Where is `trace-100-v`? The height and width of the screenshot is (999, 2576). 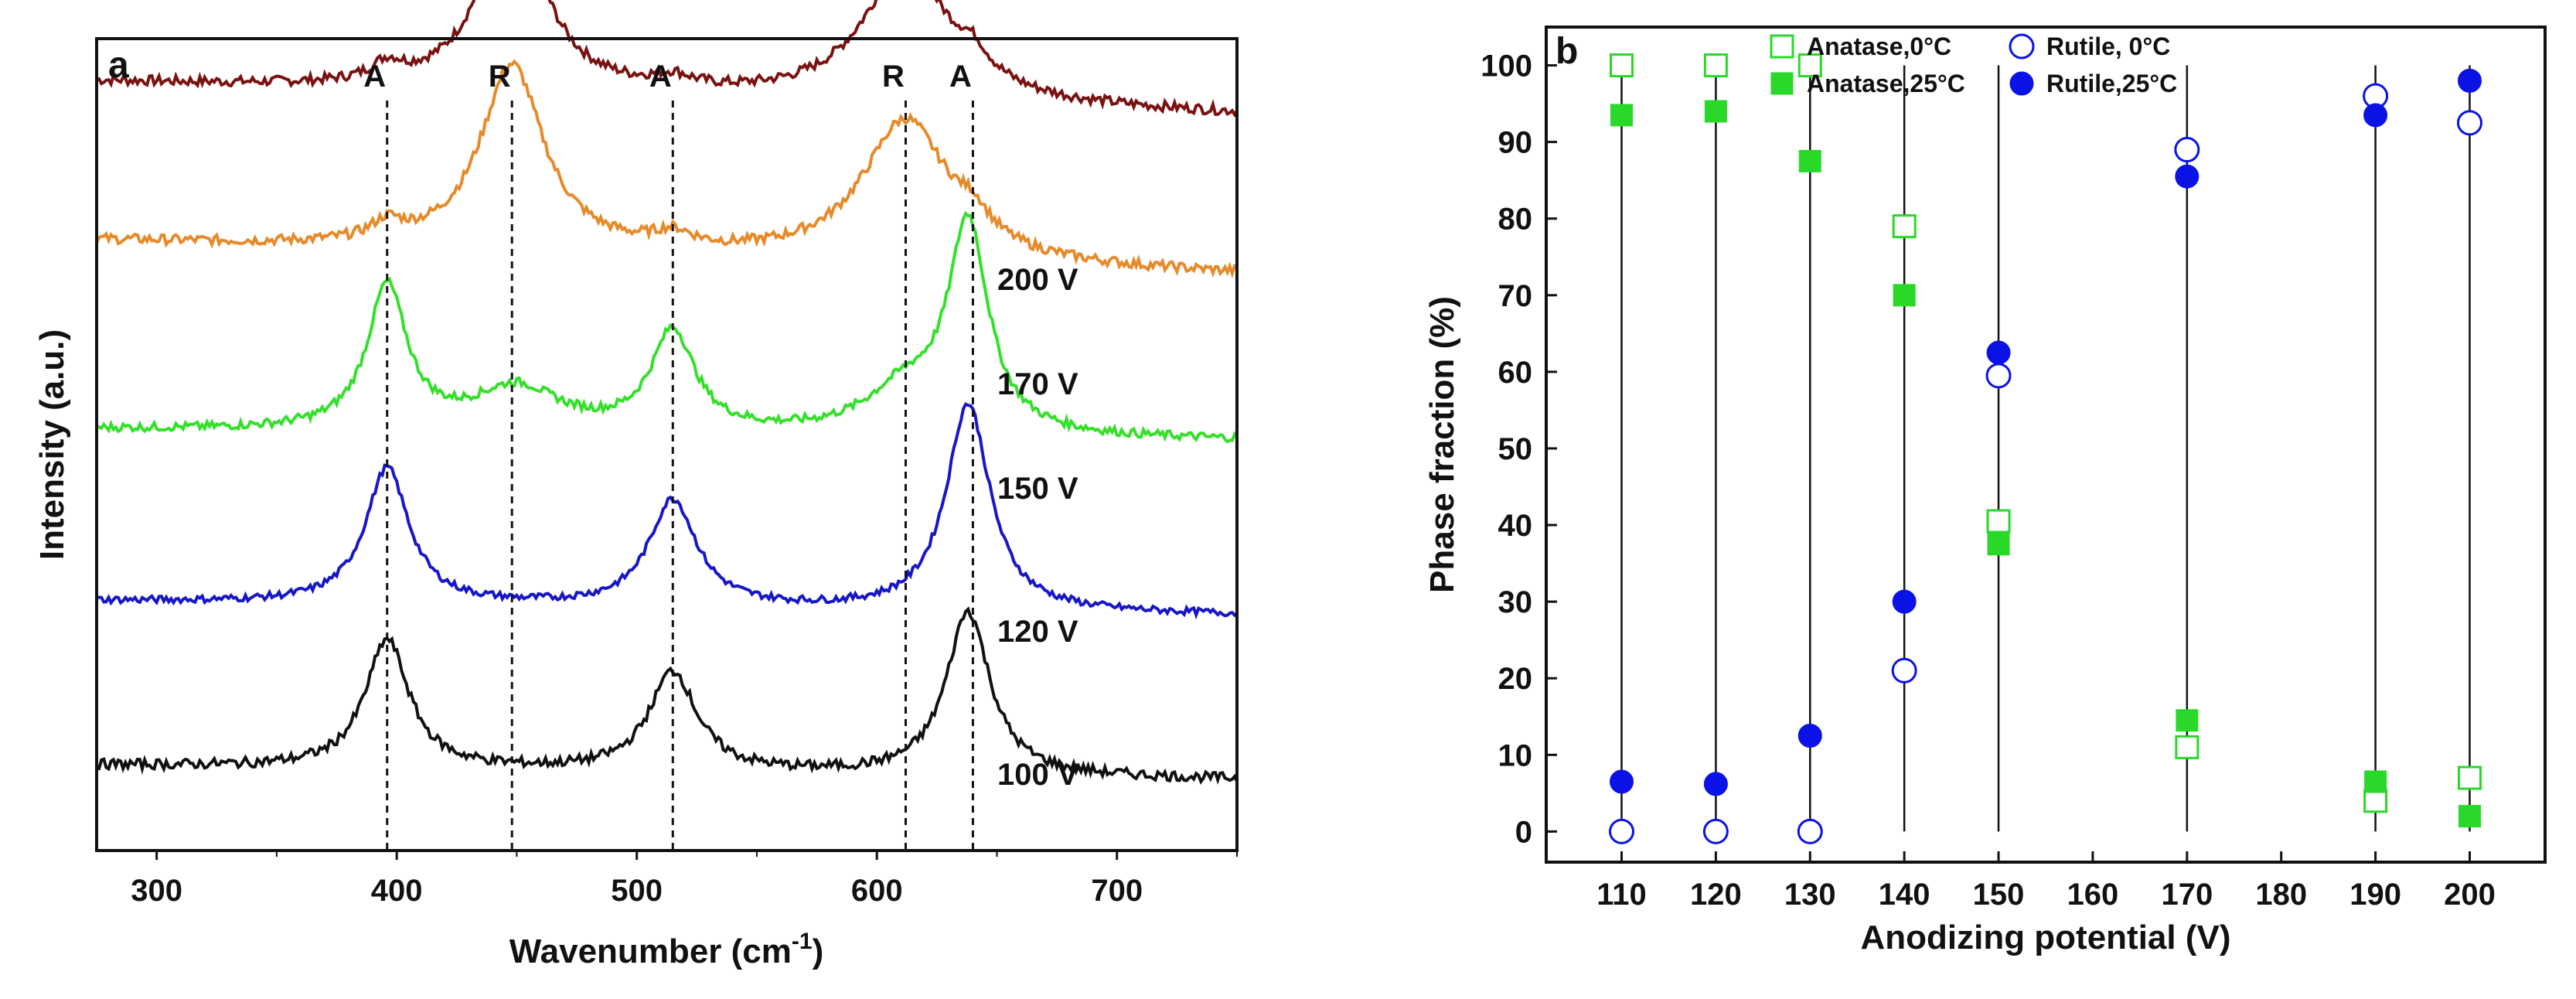 trace-100-v is located at coordinates (668, 695).